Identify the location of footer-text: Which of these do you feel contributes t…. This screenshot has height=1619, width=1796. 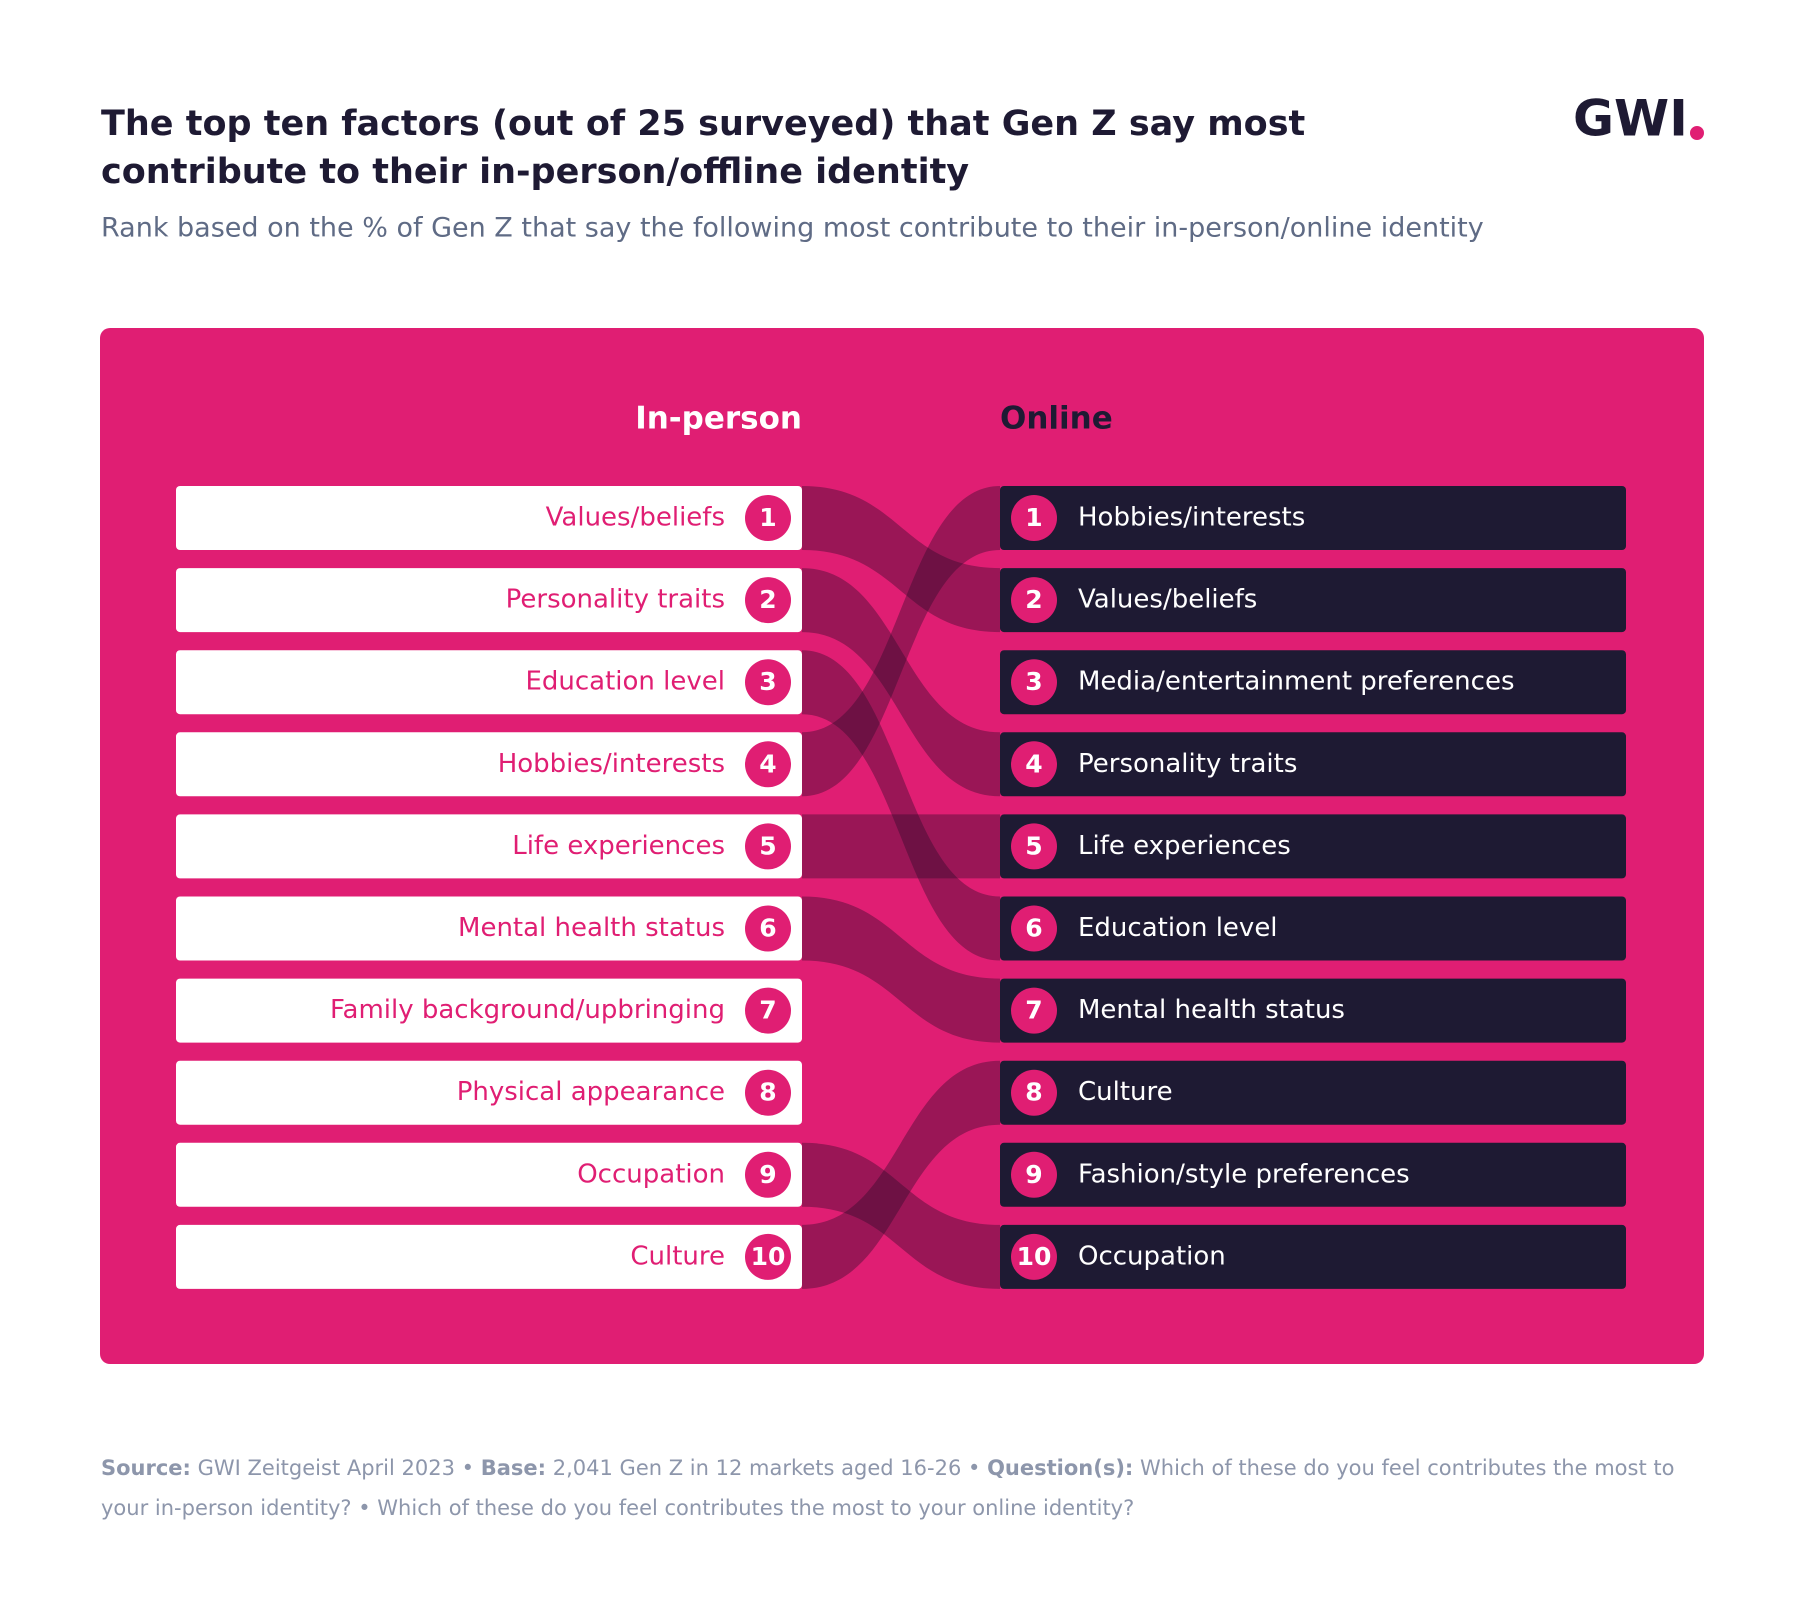
(888, 1488).